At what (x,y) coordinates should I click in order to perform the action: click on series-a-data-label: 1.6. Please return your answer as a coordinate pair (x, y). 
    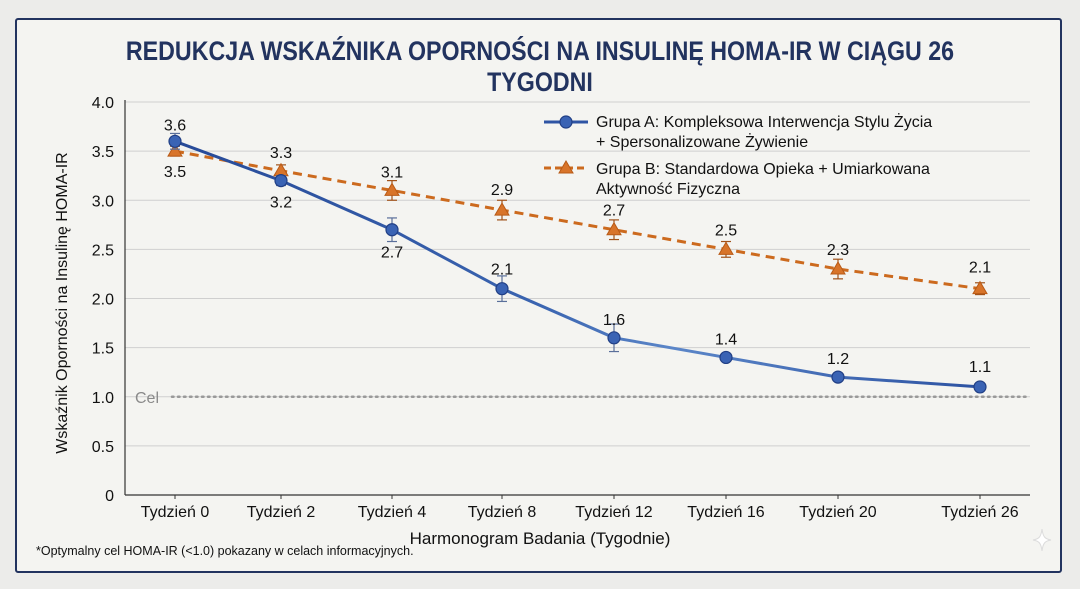
    Looking at the image, I should click on (614, 320).